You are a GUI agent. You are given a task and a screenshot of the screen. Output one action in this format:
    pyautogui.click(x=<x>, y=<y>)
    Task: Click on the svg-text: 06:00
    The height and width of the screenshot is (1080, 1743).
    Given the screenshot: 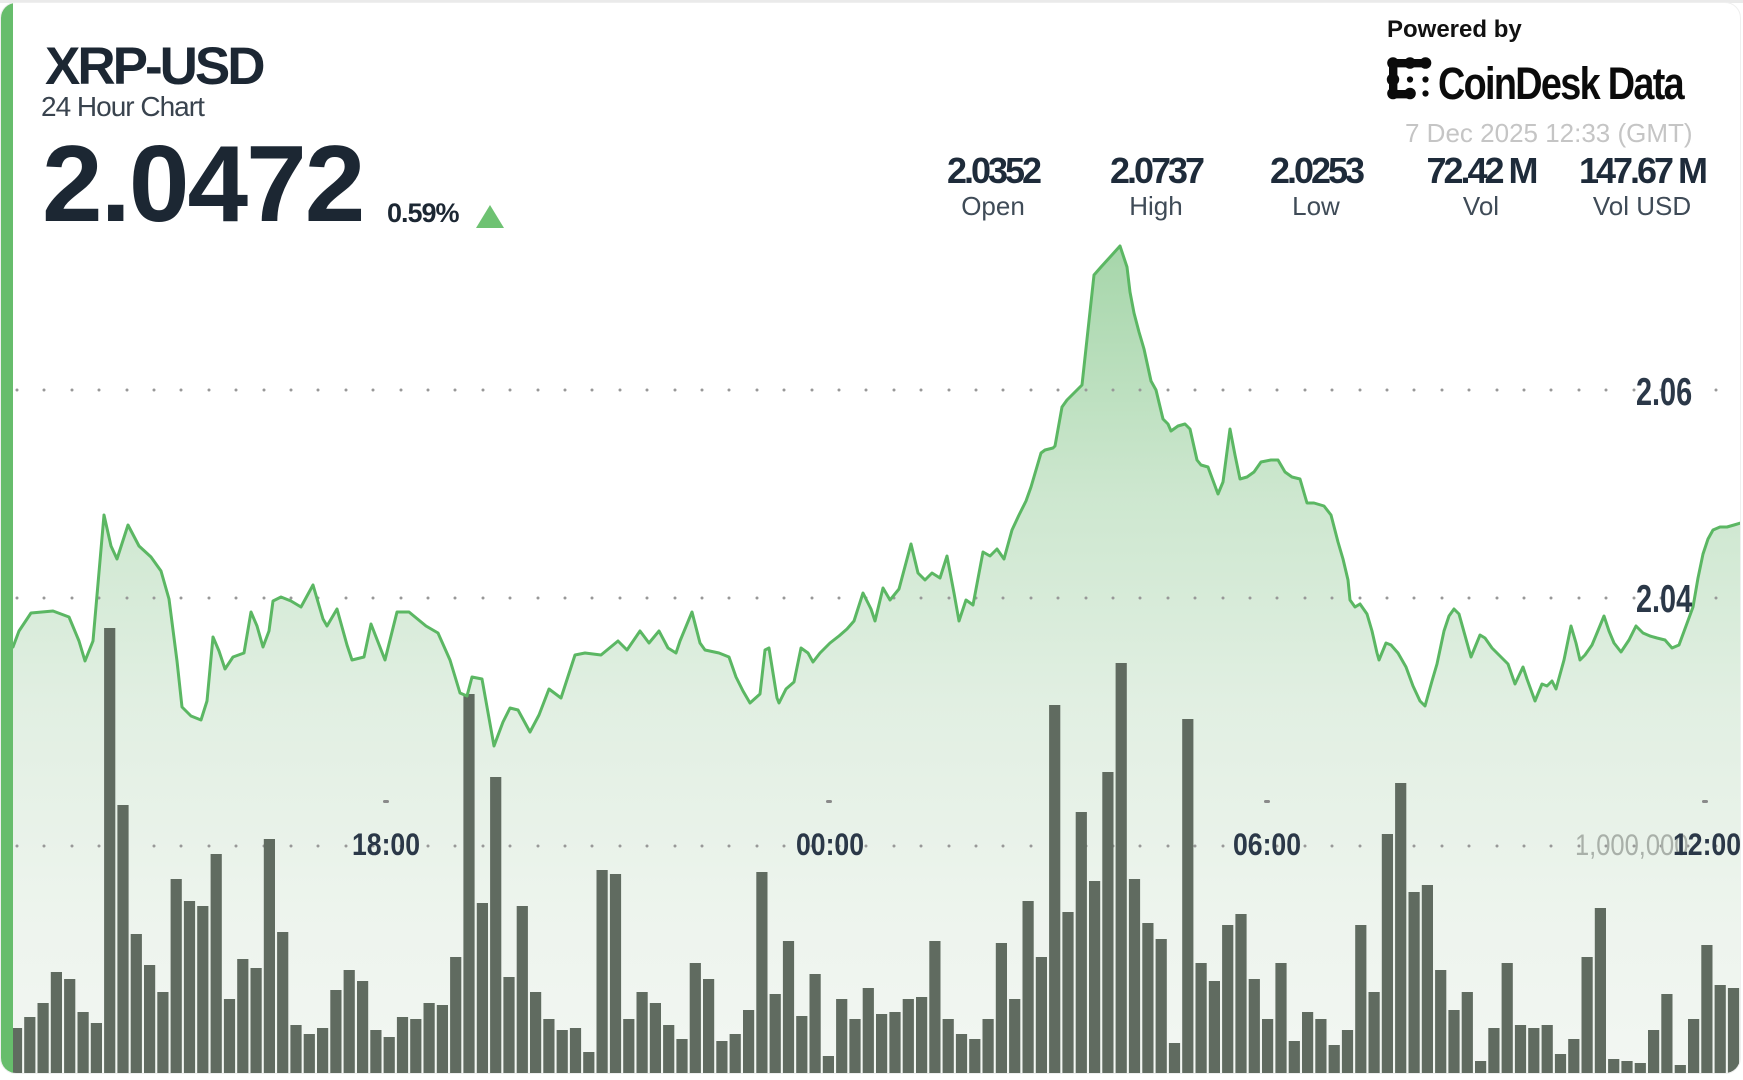 What is the action you would take?
    pyautogui.click(x=1267, y=845)
    